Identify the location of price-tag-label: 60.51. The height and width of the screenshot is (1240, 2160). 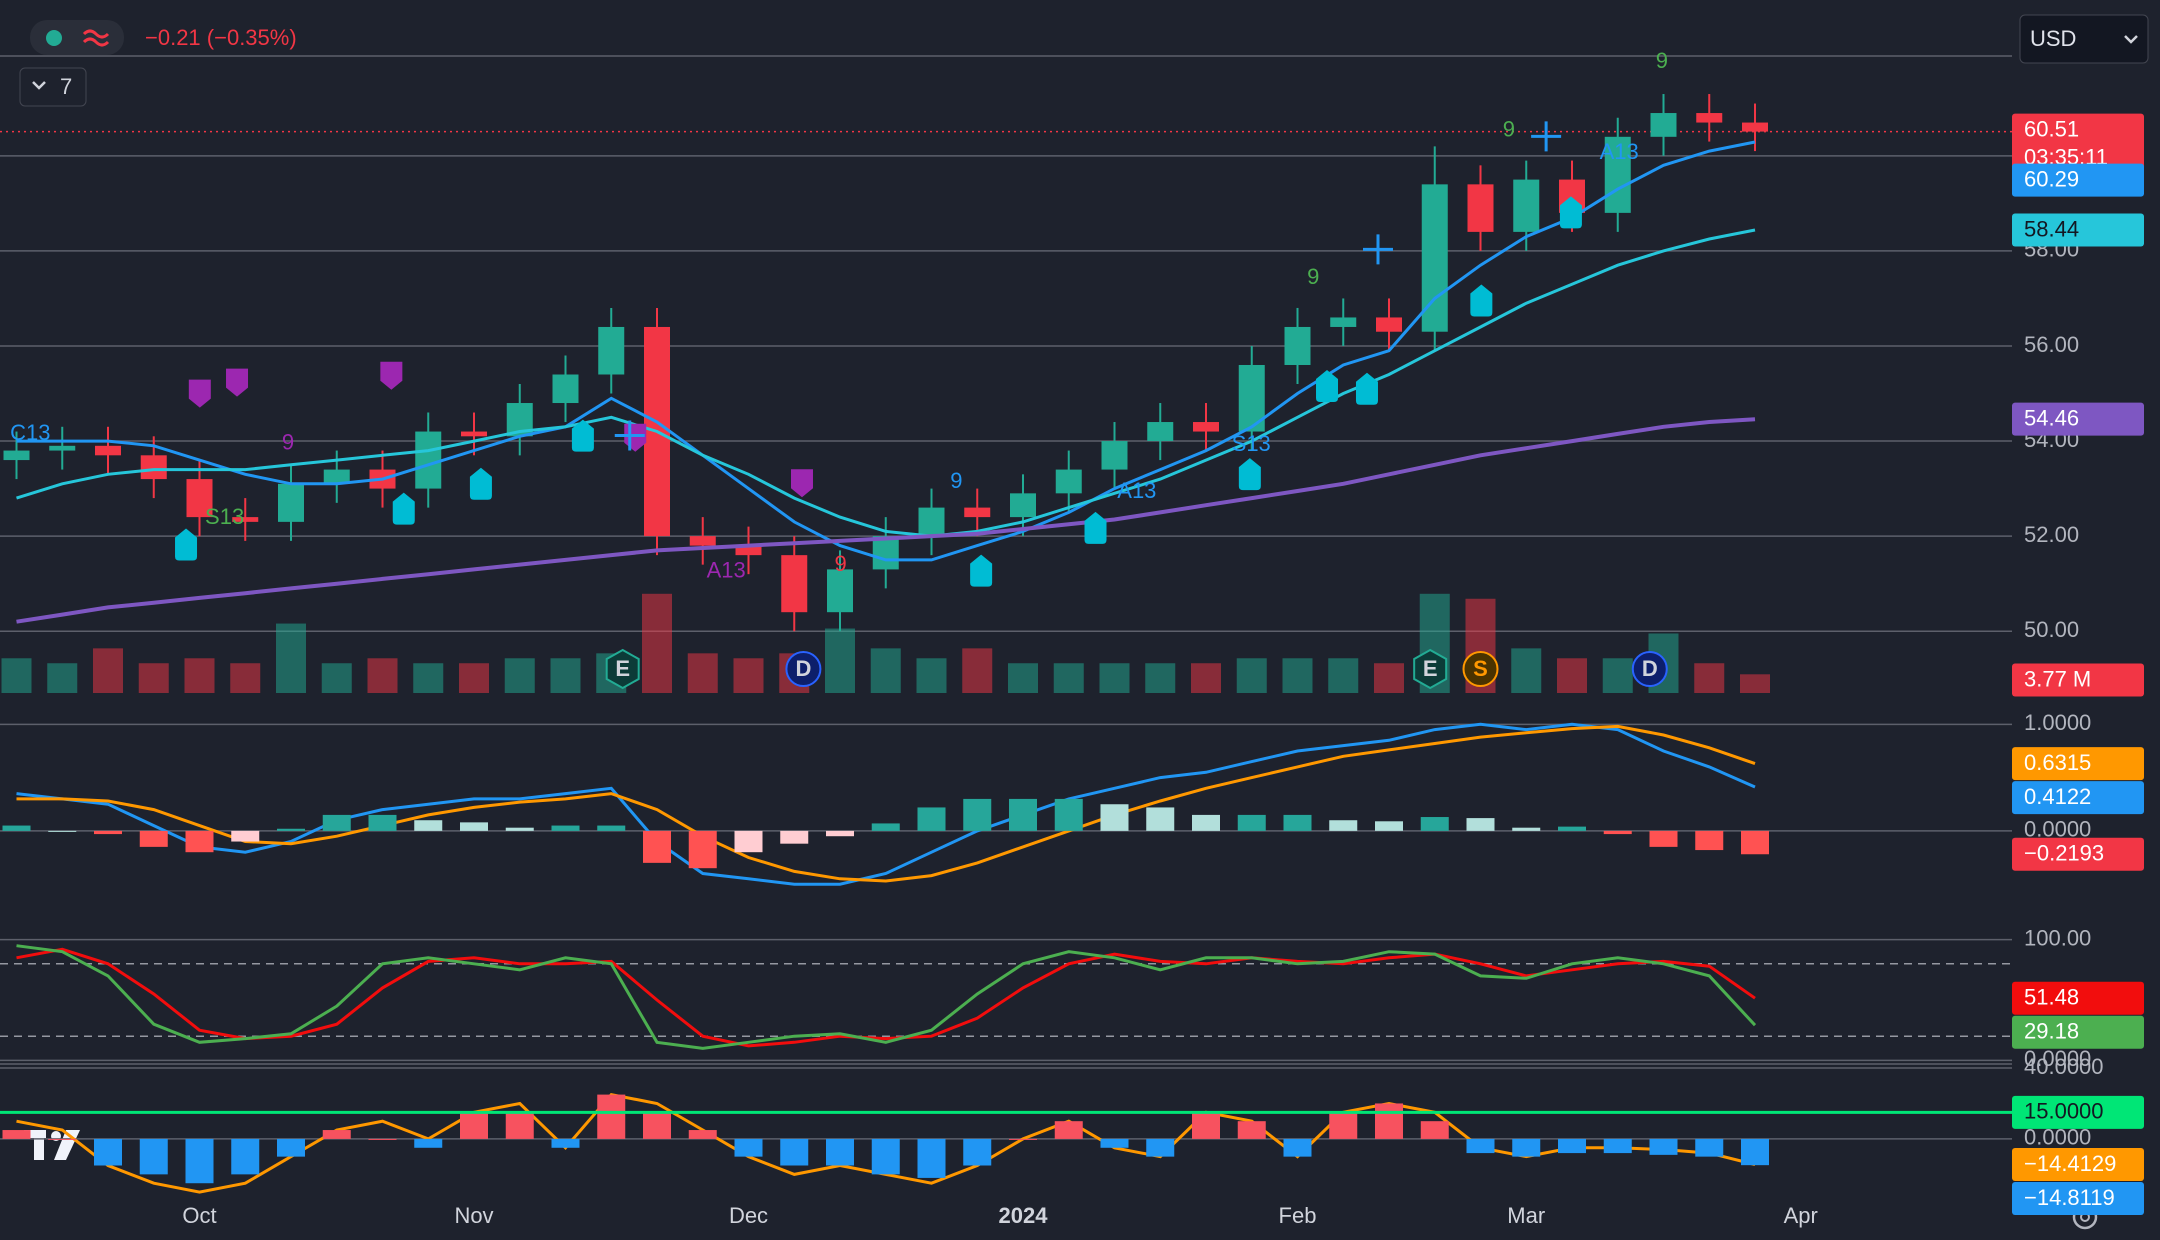
(2051, 128).